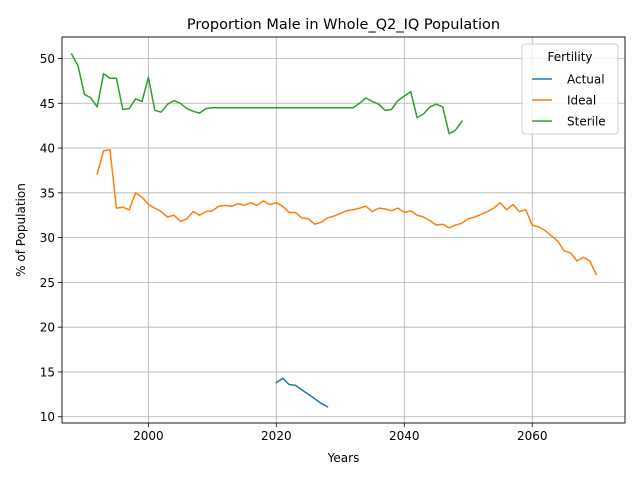  I want to click on y-axis-title: % of Population, so click(21, 230).